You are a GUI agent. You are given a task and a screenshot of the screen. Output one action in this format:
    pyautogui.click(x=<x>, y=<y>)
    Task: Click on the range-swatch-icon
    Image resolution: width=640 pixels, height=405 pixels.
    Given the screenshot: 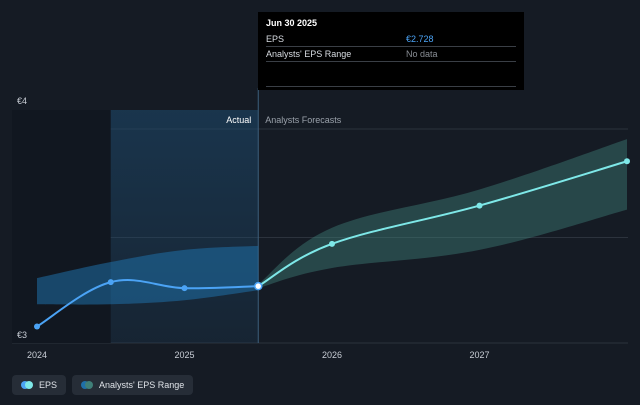 What is the action you would take?
    pyautogui.click(x=87, y=385)
    